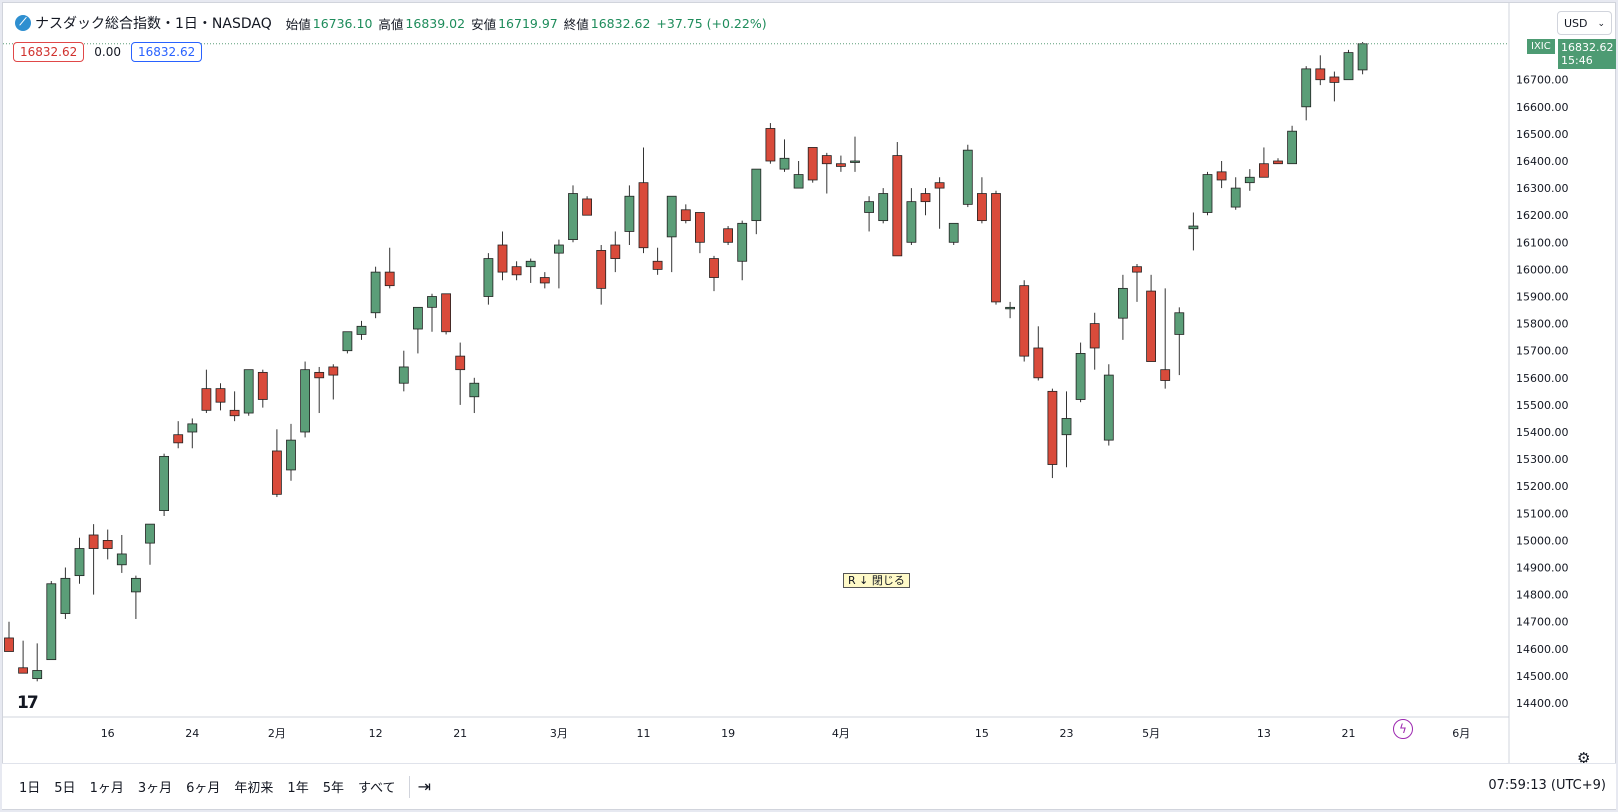 The height and width of the screenshot is (812, 1618). What do you see at coordinates (1542, 80) in the screenshot?
I see `price-tick-label: 16700.00` at bounding box center [1542, 80].